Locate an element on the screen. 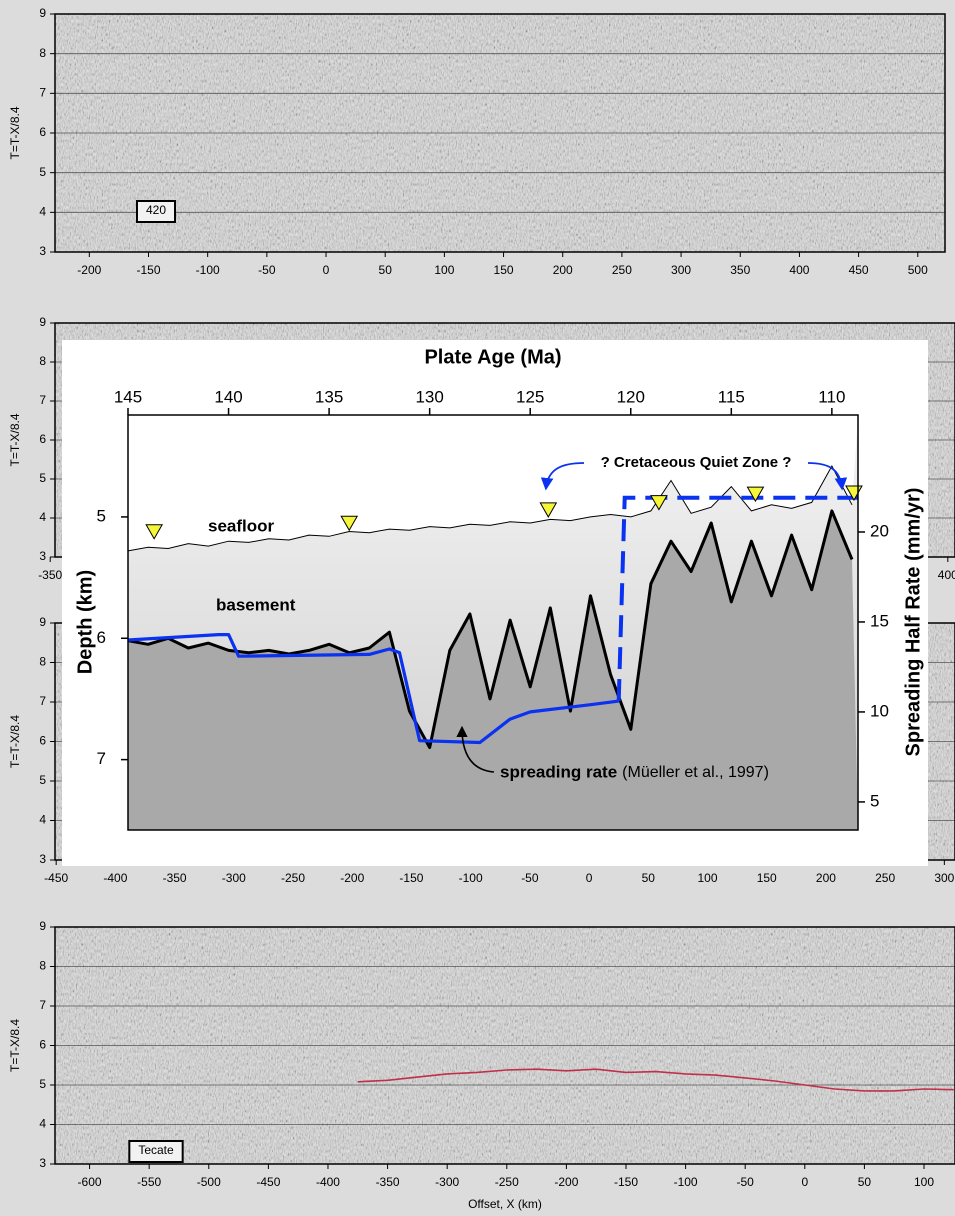 Image resolution: width=955 pixels, height=1216 pixels. x-tick-label: -550 is located at coordinates (149, 1182).